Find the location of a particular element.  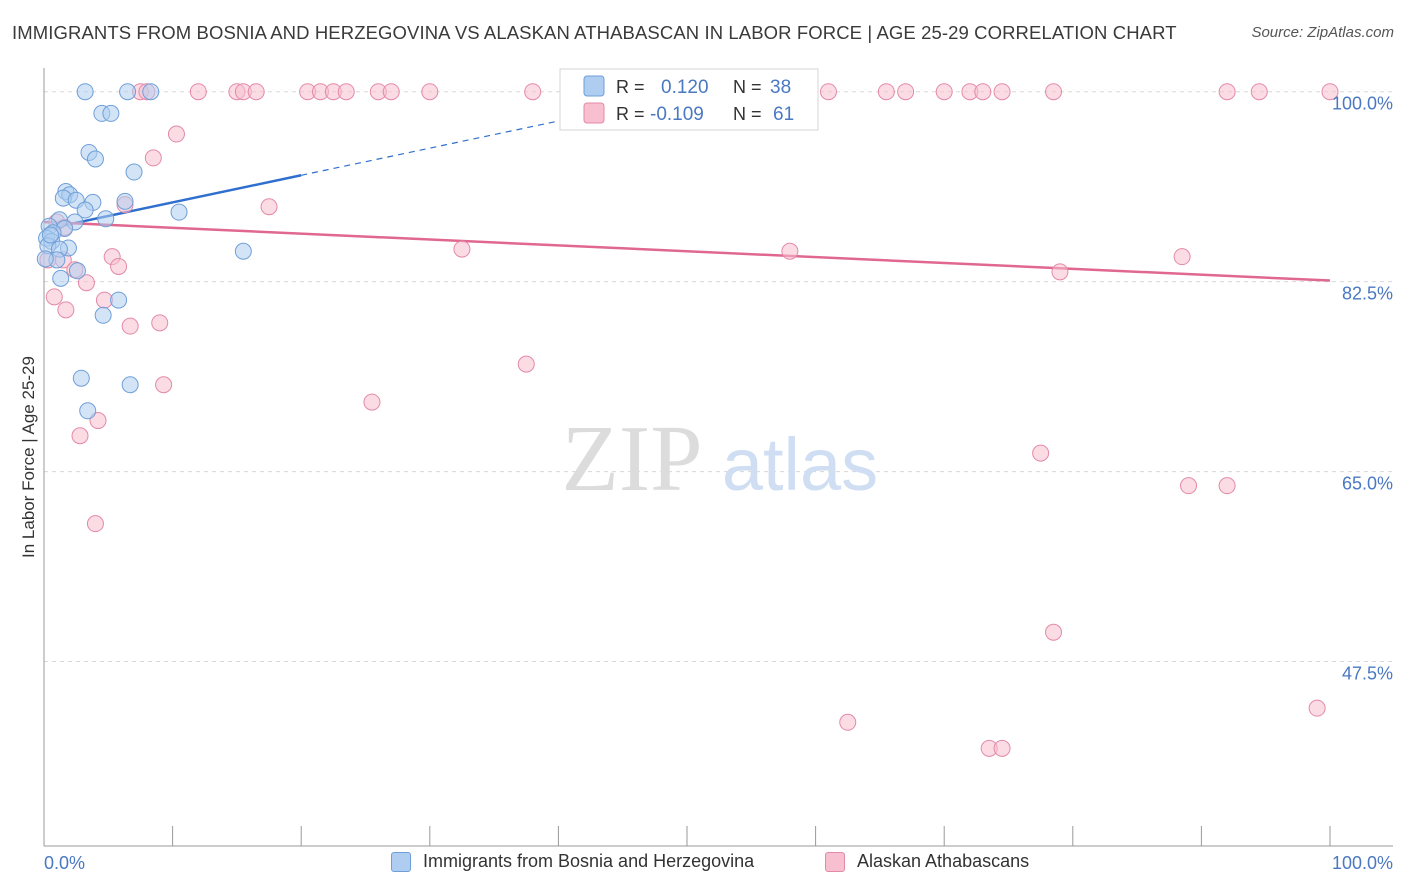

y-tick-labels: 100.0% 82.5% 65.0% 47.5% is located at coordinates (1362, 389).